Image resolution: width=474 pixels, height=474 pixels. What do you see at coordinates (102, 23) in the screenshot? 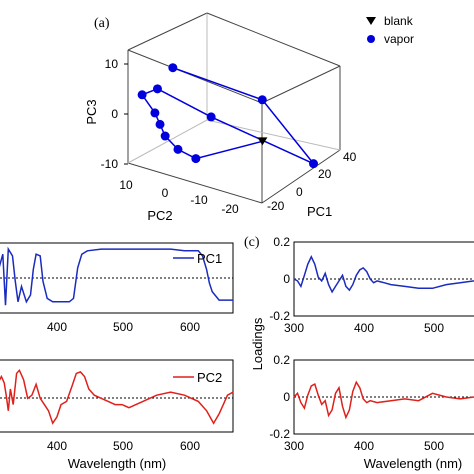
I see `panel-a-label: (a)` at bounding box center [102, 23].